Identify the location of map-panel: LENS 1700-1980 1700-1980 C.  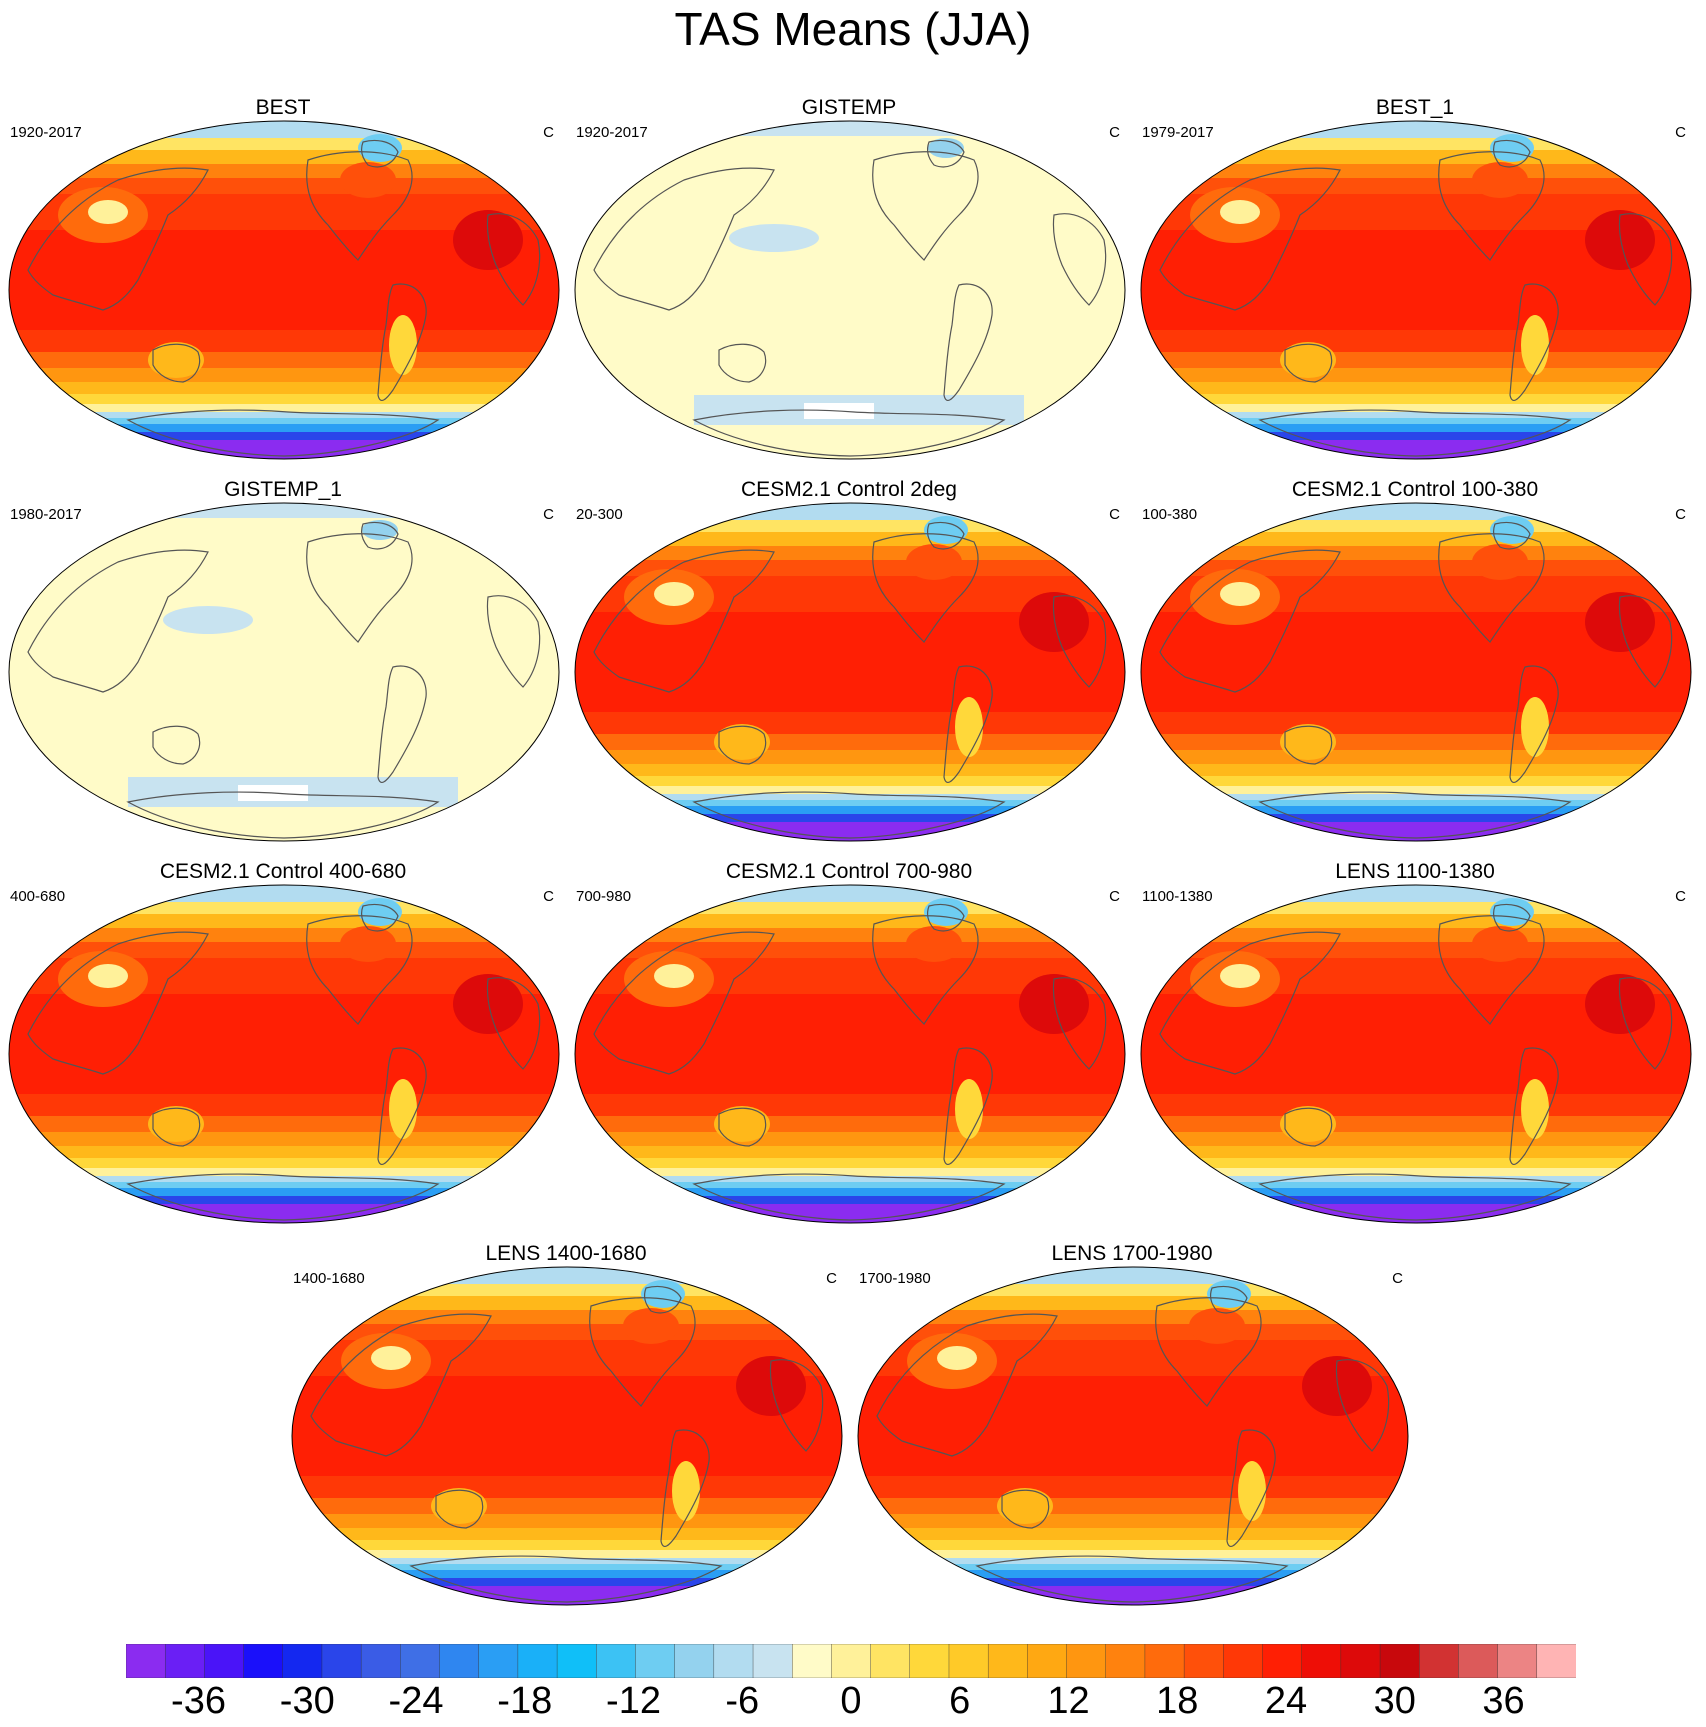
(1132, 1432).